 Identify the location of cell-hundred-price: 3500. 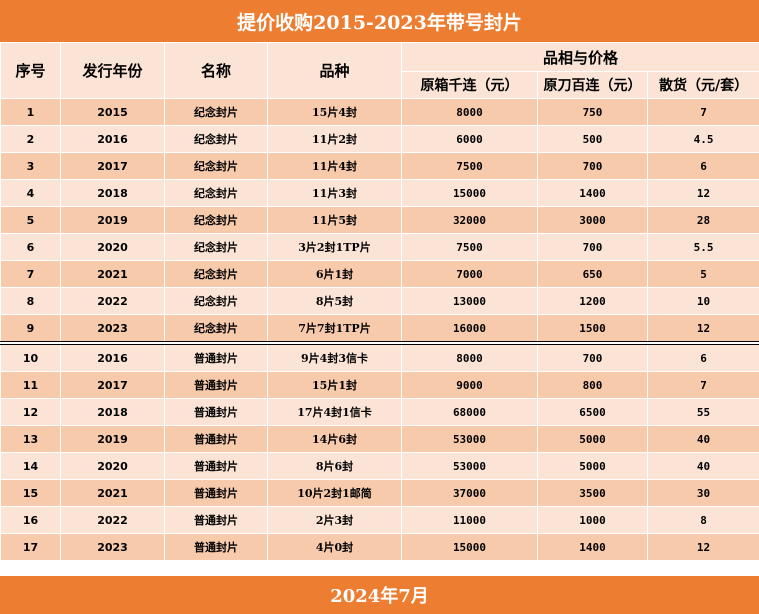
(592, 493).